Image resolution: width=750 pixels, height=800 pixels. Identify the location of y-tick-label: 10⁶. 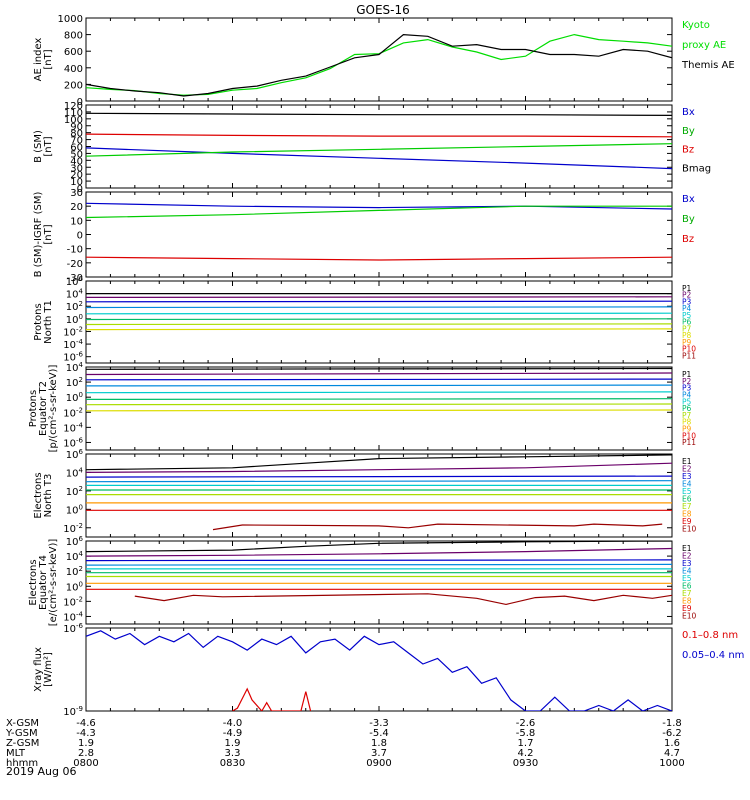
(75, 281).